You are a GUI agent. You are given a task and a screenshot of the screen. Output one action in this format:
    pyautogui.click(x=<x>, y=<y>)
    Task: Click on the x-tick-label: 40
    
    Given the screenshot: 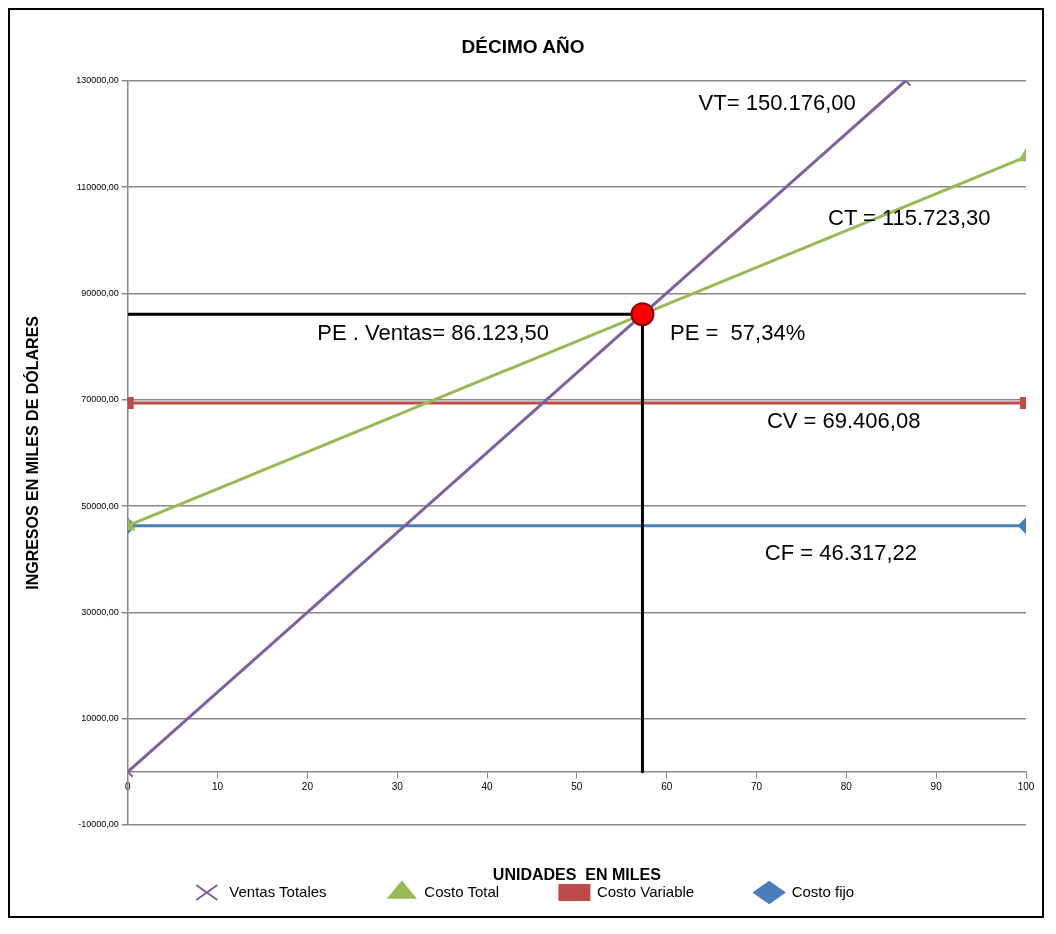 What is the action you would take?
    pyautogui.click(x=487, y=786)
    